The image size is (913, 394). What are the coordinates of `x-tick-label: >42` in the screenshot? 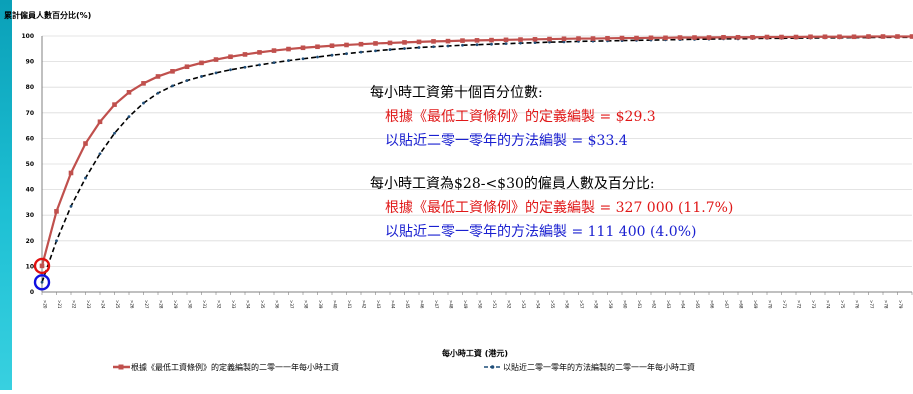 It's located at (364, 304).